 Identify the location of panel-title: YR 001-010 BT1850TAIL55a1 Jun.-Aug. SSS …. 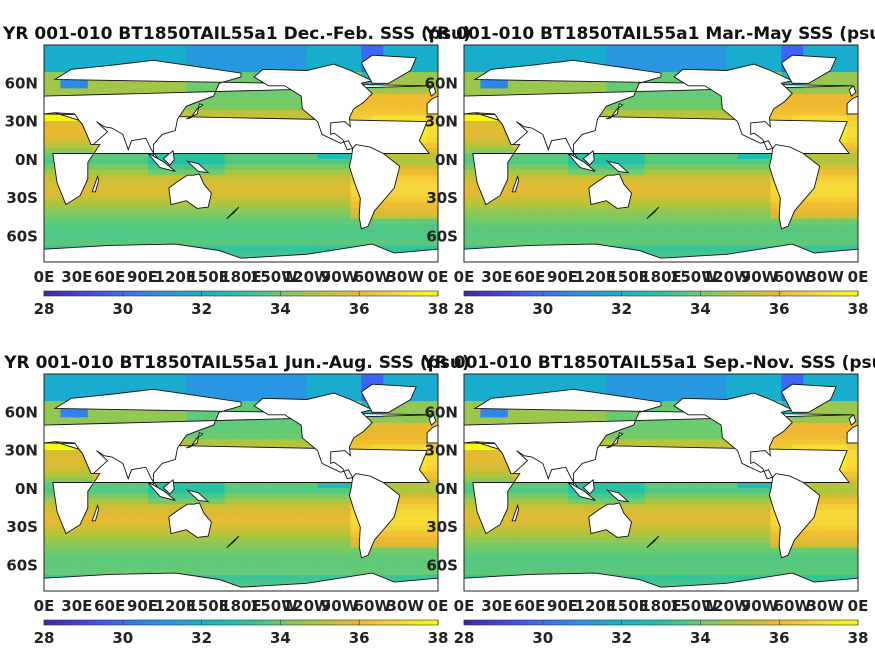
(236, 363).